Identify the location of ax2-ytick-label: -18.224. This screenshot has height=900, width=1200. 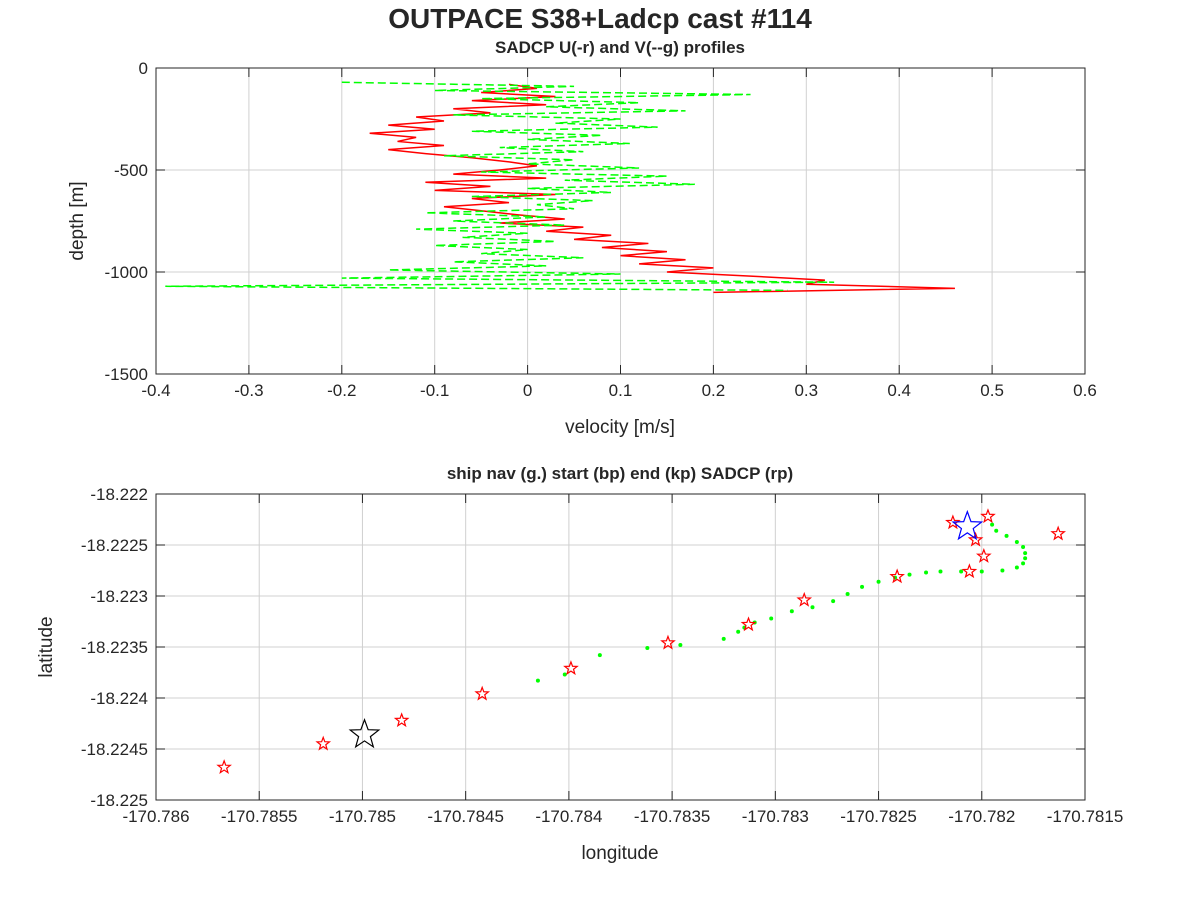
(119, 698).